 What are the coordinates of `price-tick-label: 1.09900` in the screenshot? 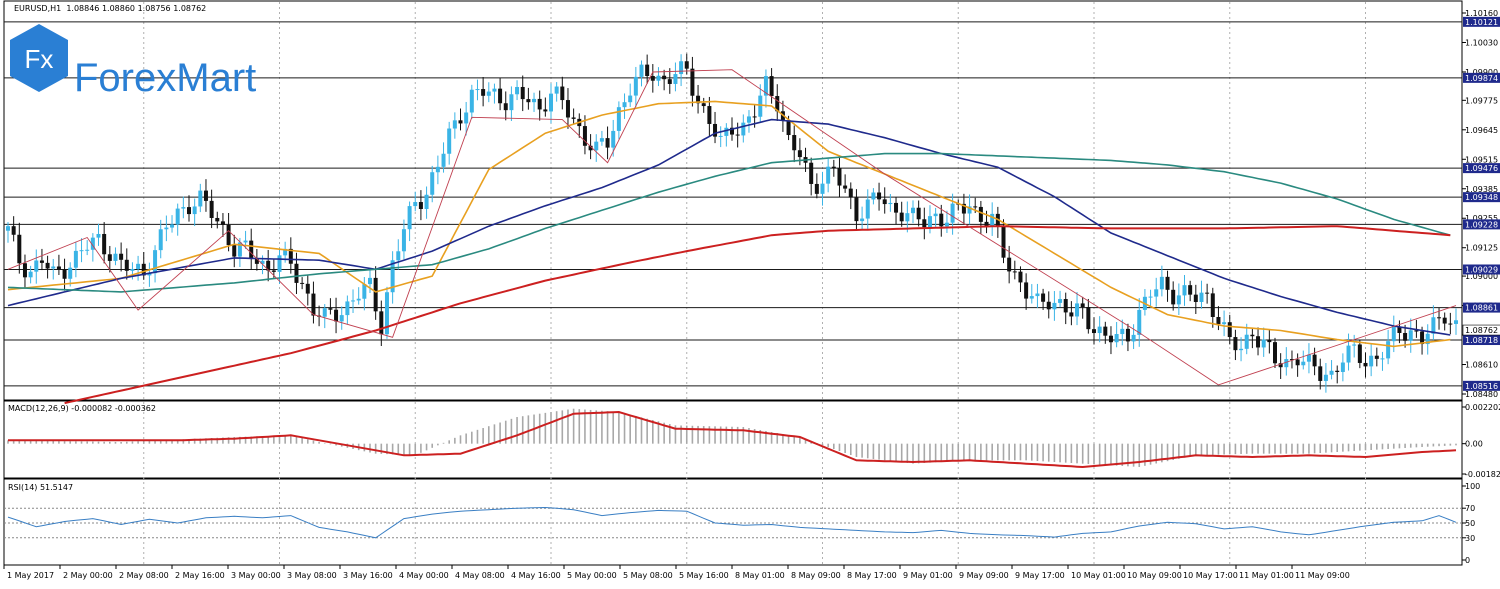 It's located at (1481, 72).